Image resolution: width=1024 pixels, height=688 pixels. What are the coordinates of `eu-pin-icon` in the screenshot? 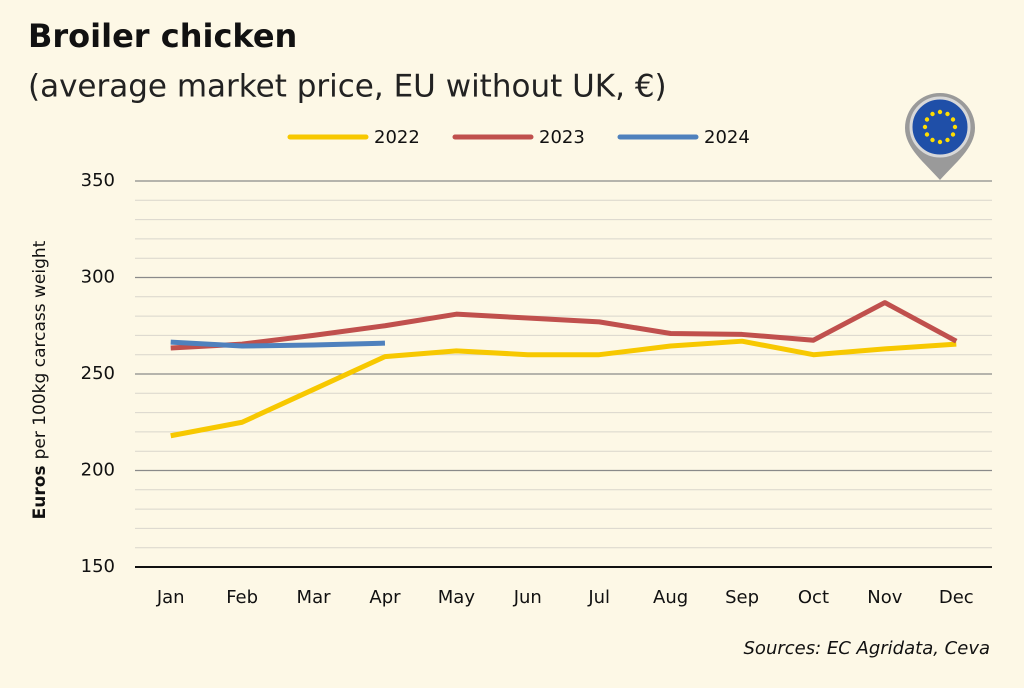 It's located at (940, 136).